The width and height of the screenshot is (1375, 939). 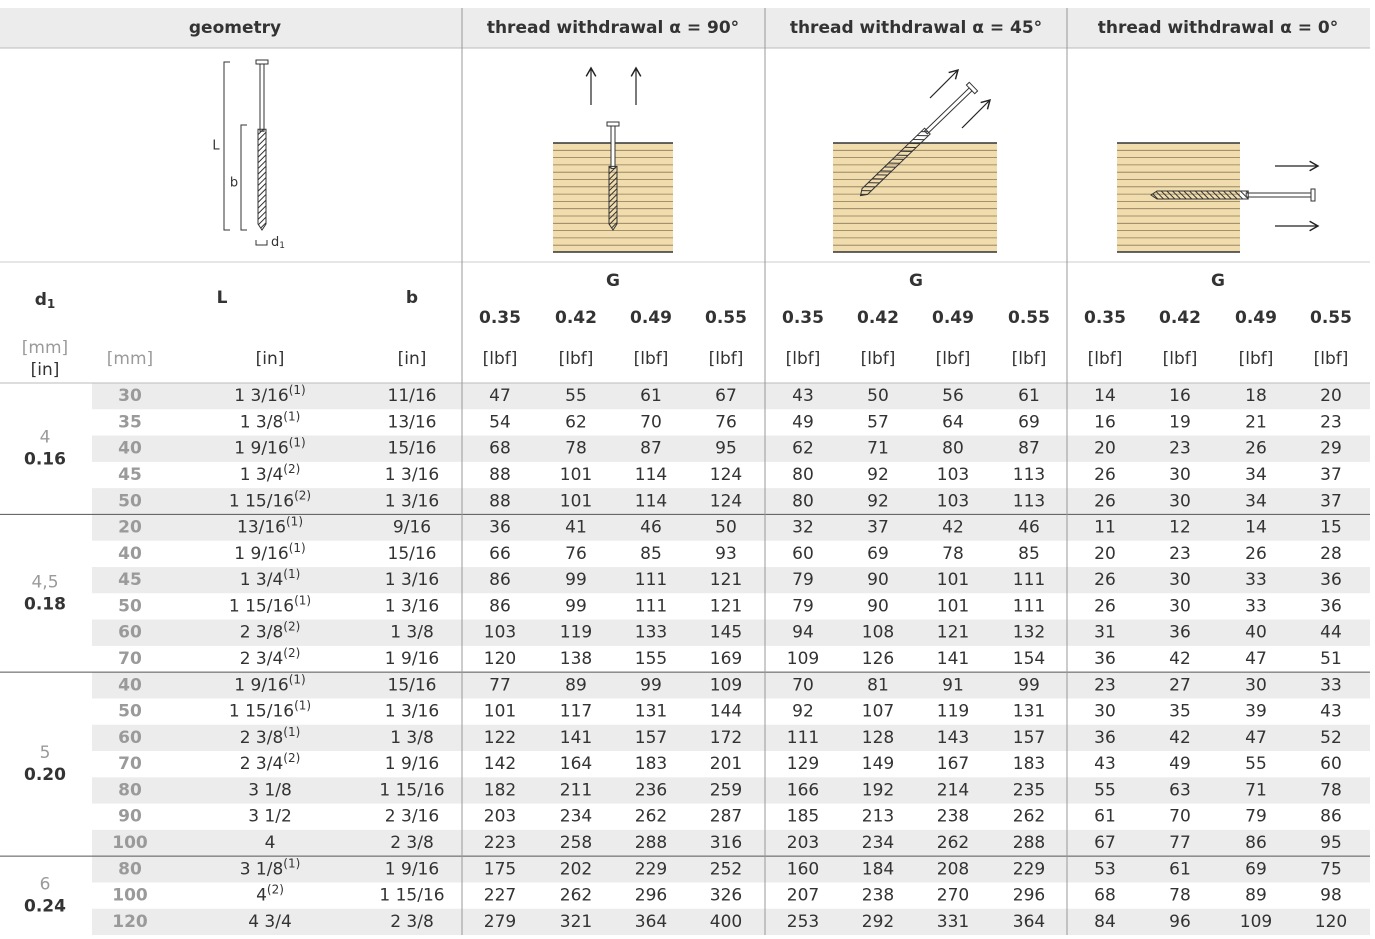 I want to click on cell: 1 15/16, so click(x=261, y=712).